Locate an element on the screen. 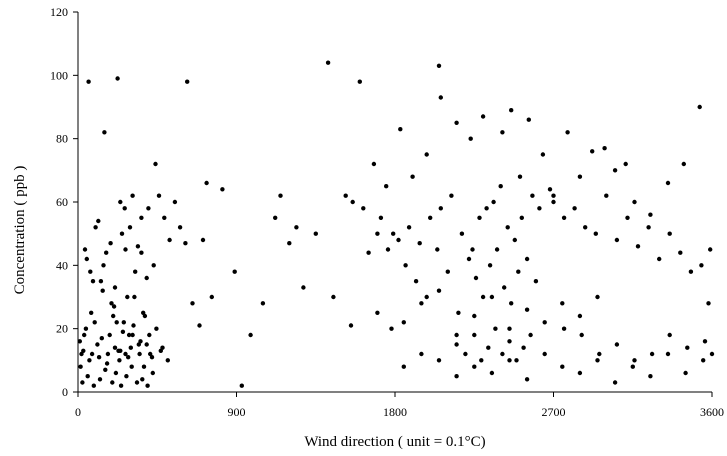  x-tick-label: 3600 is located at coordinates (712, 412).